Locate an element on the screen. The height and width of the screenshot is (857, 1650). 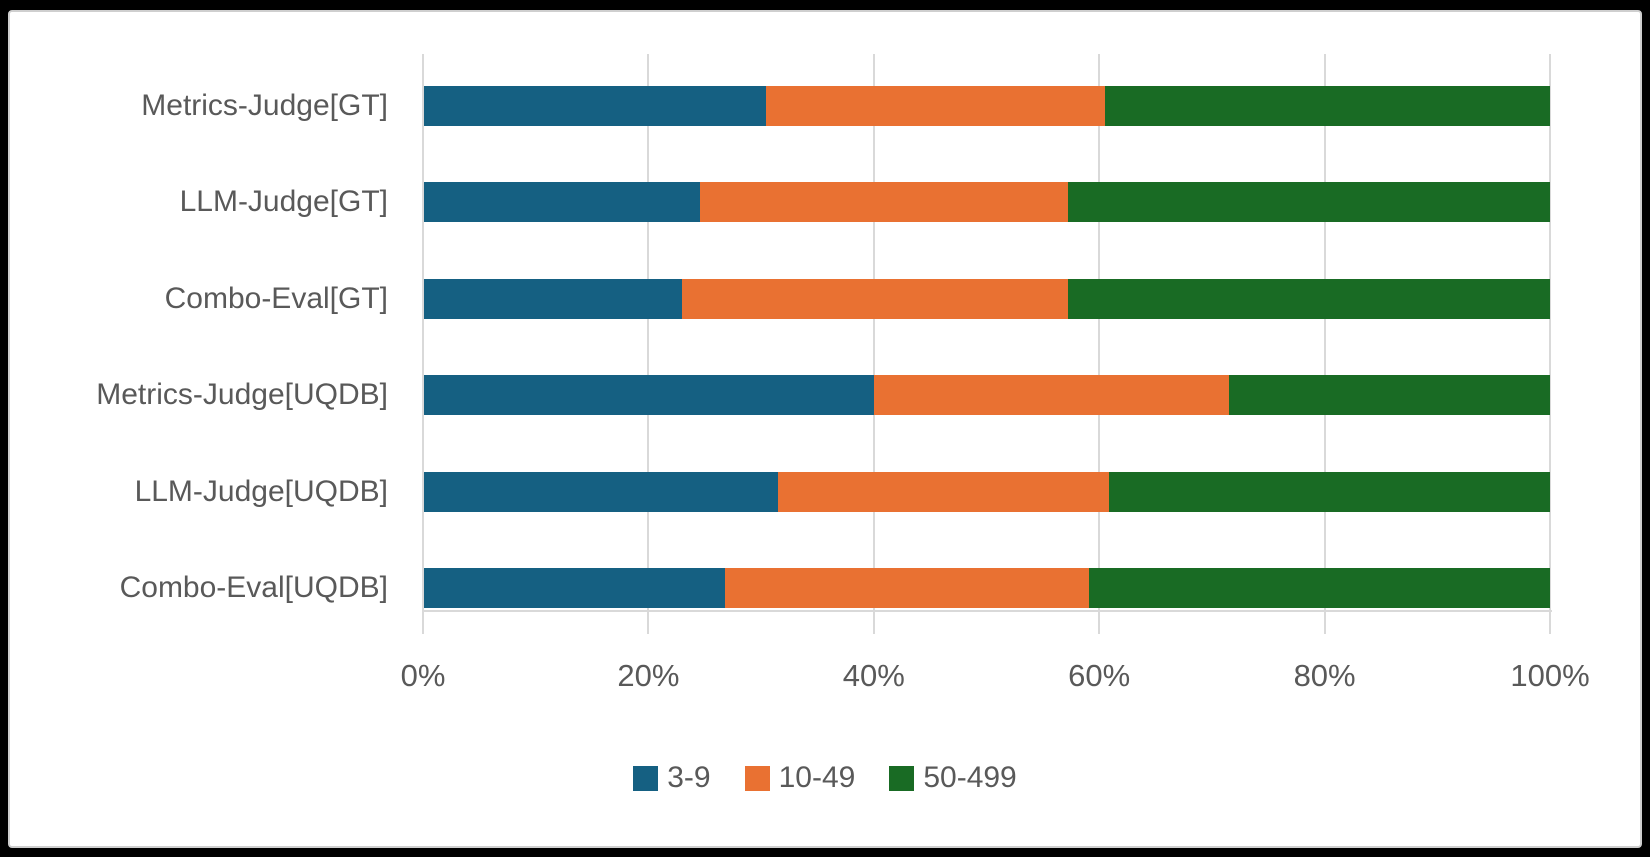
category-label: Metrics-Judge[UQDB] is located at coordinates (242, 395).